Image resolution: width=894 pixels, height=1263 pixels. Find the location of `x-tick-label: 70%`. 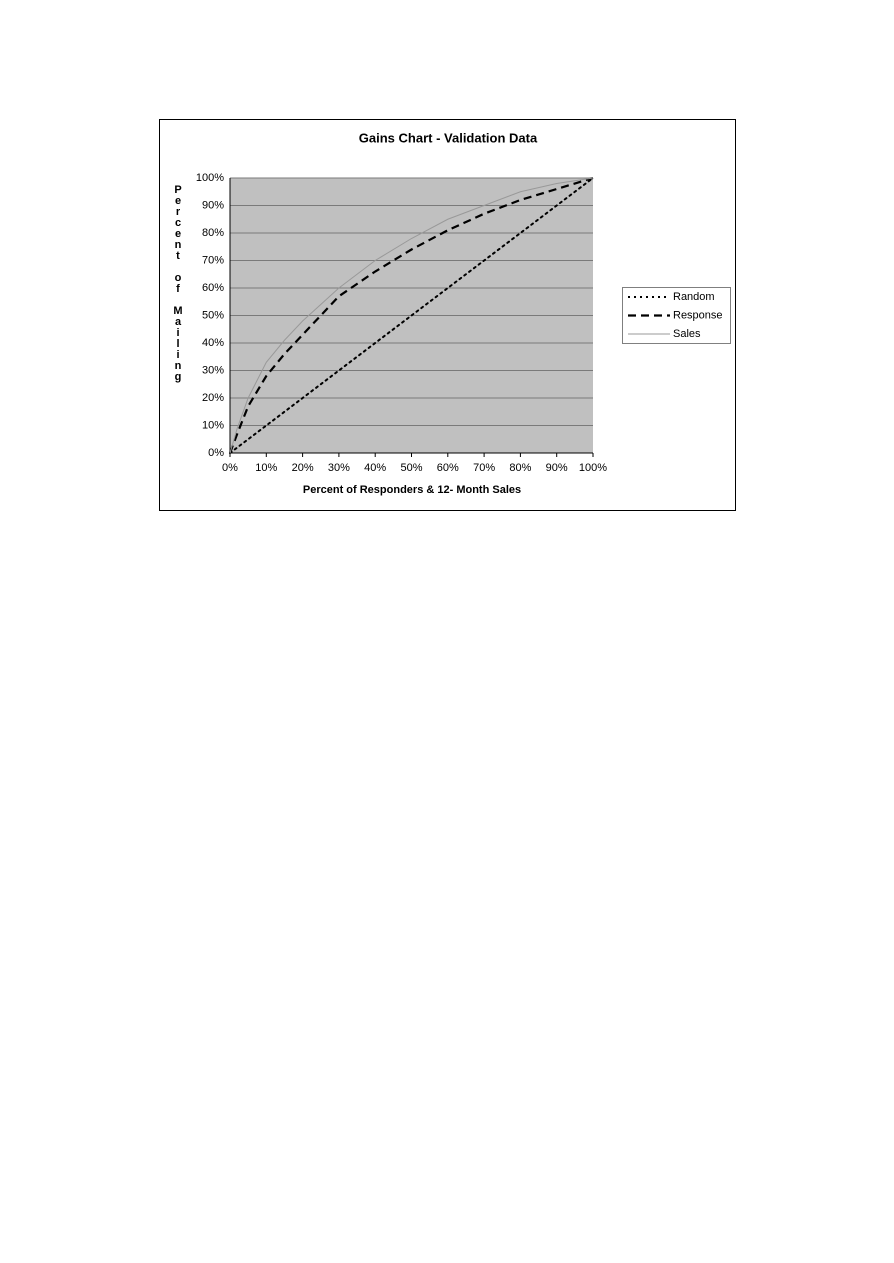

x-tick-label: 70% is located at coordinates (484, 468).